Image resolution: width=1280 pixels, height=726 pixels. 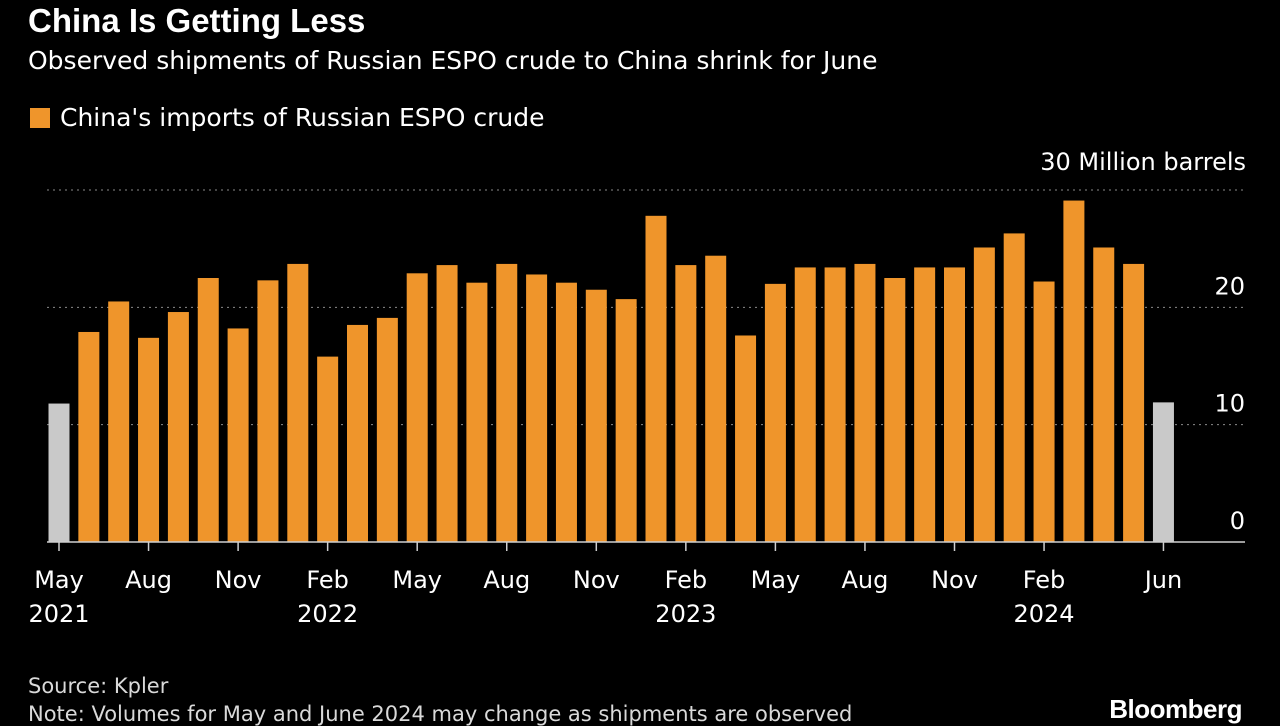 What do you see at coordinates (1229, 404) in the screenshot?
I see `y-tick-label-10: 10` at bounding box center [1229, 404].